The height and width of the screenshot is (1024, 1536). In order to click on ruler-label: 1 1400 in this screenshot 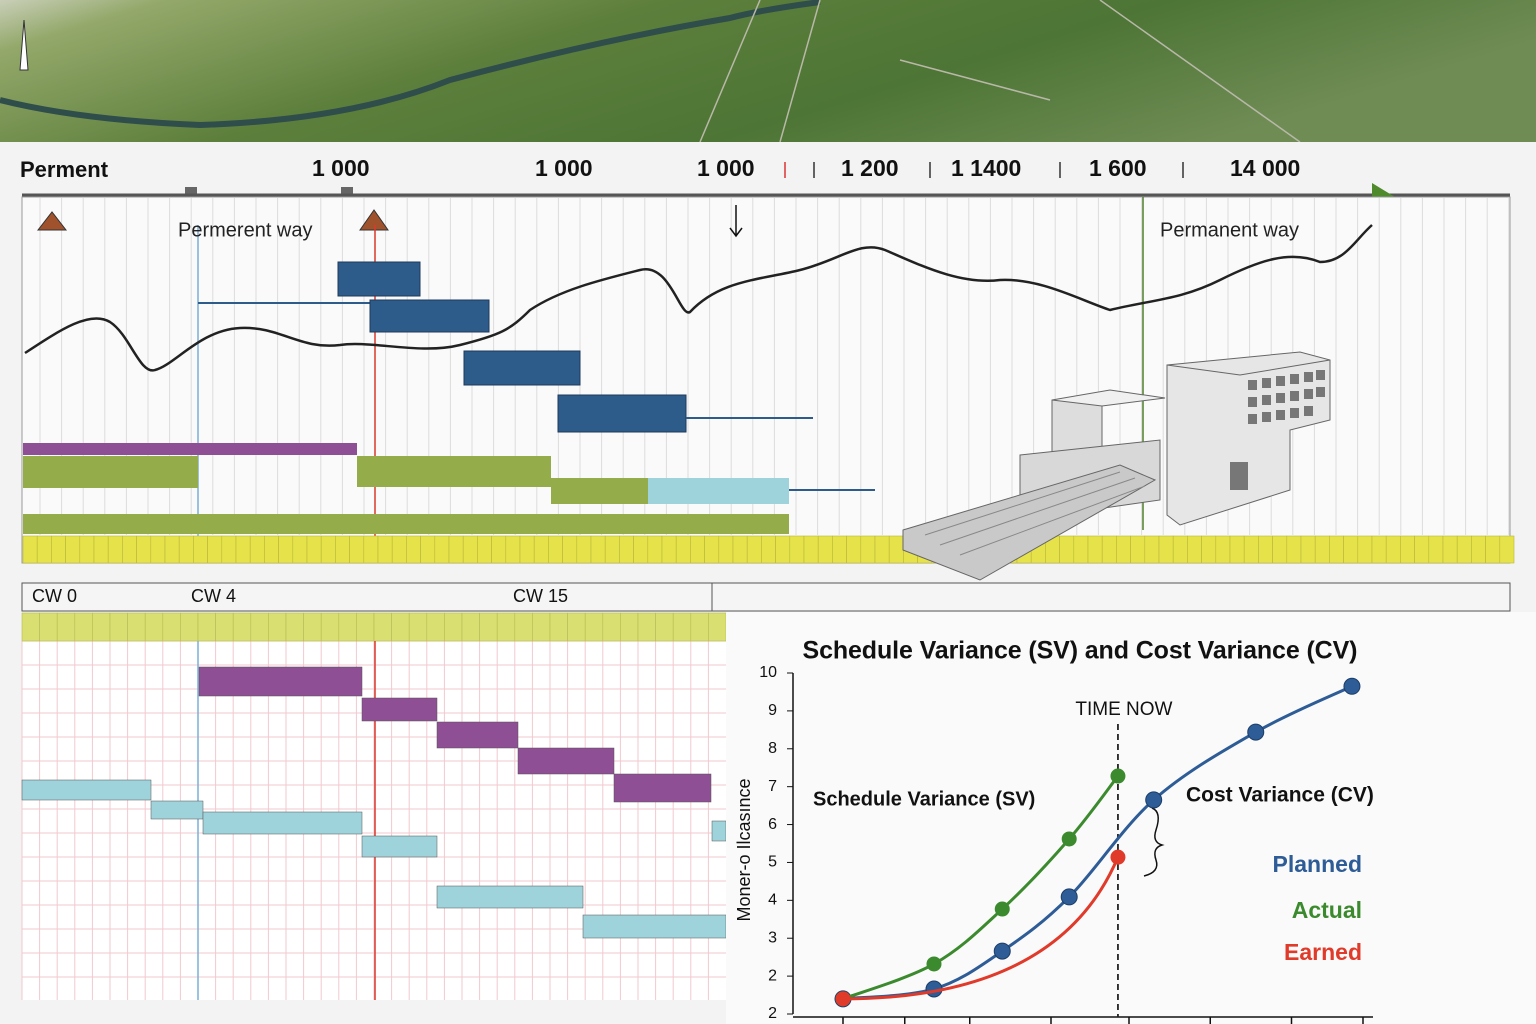, I will do `click(986, 168)`.